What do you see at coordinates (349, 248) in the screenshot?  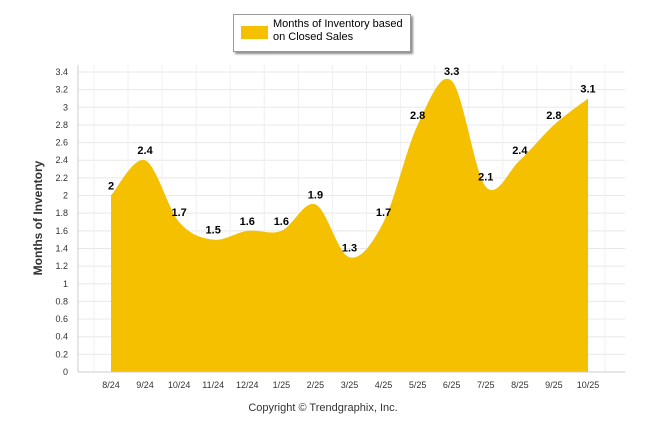 I see `data-label: 1.3` at bounding box center [349, 248].